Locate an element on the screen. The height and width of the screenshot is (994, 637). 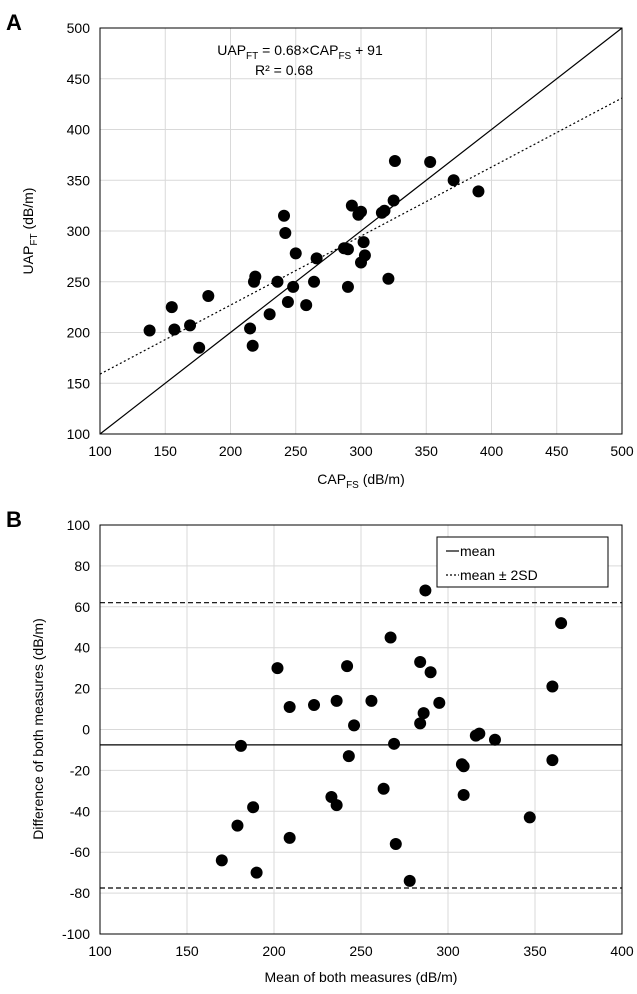
panel-b-x-axis-label: Mean of both measures (dB/m) is located at coordinates (361, 977).